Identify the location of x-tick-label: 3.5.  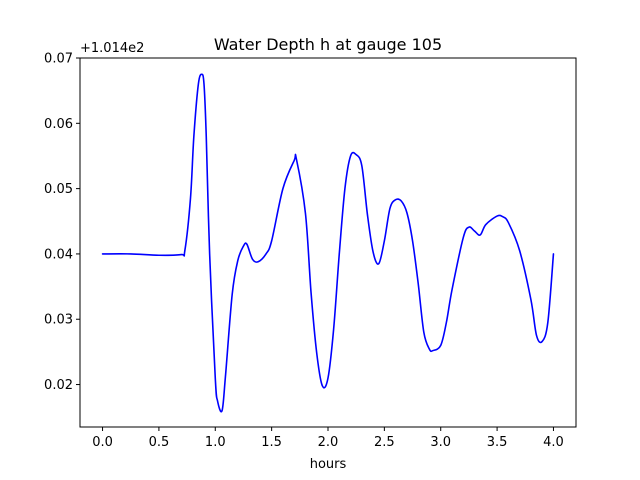
(497, 442).